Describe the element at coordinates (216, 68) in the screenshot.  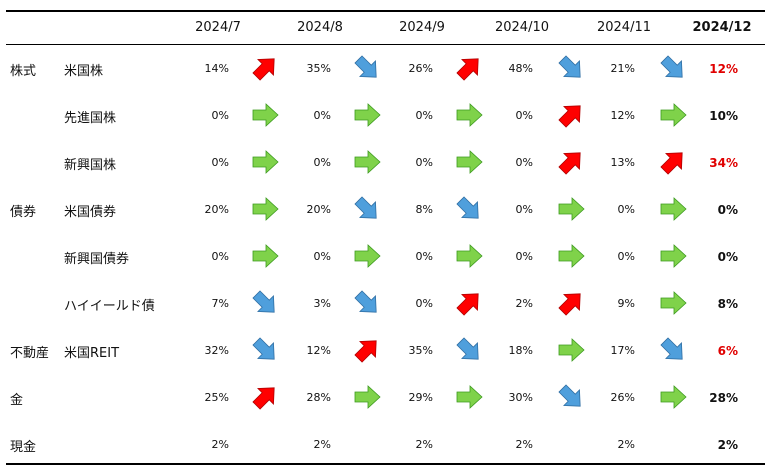
I see `allocation-value: 14%` at that location.